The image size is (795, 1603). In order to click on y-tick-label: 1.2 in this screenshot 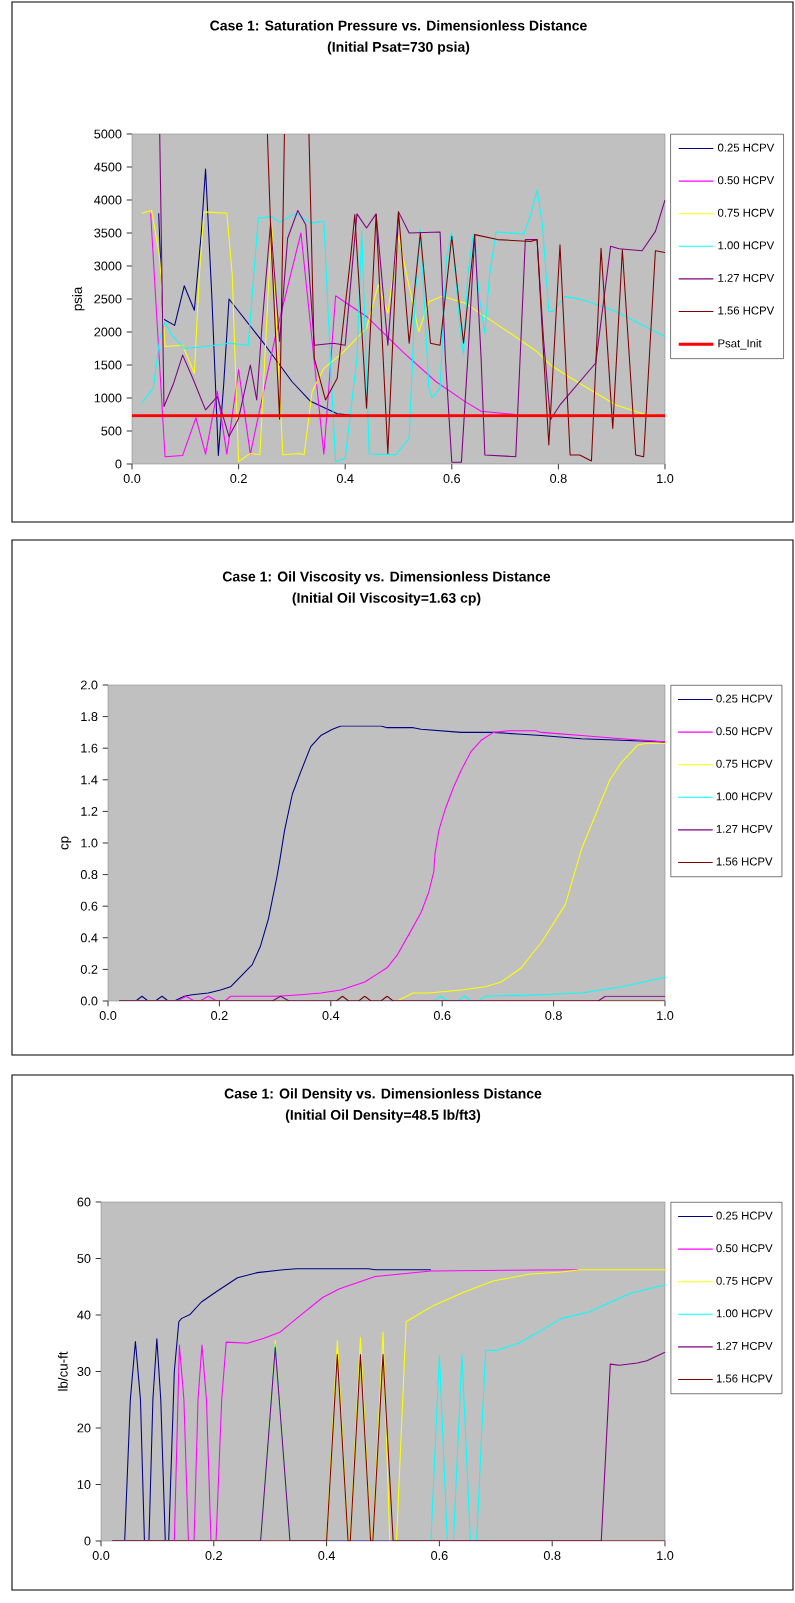, I will do `click(89, 811)`.